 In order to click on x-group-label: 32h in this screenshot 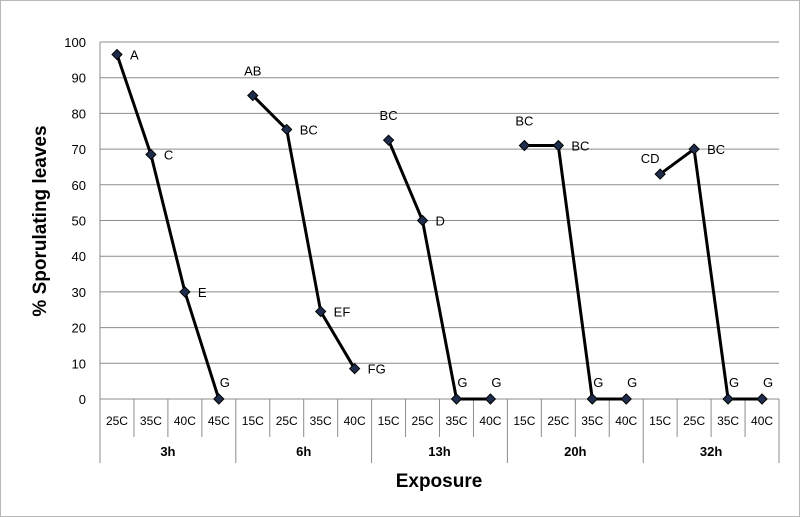, I will do `click(711, 451)`.